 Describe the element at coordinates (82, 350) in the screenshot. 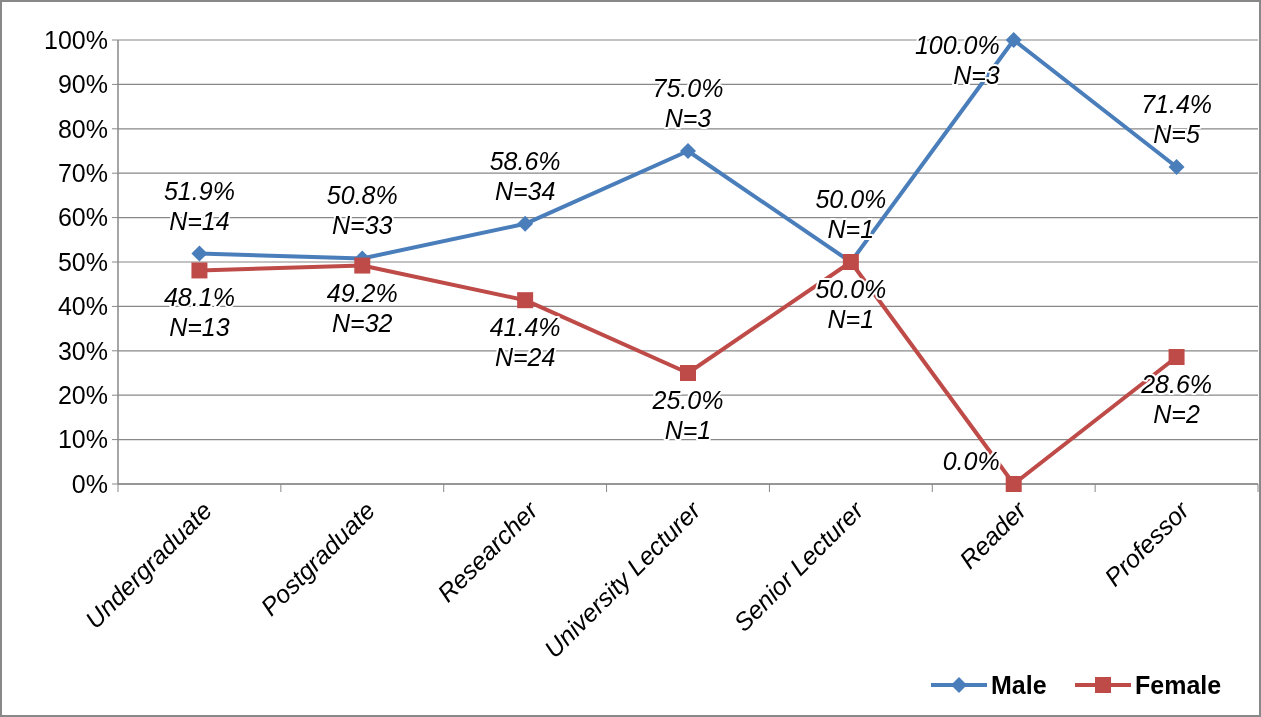

I see `y-tick-label: 30%` at that location.